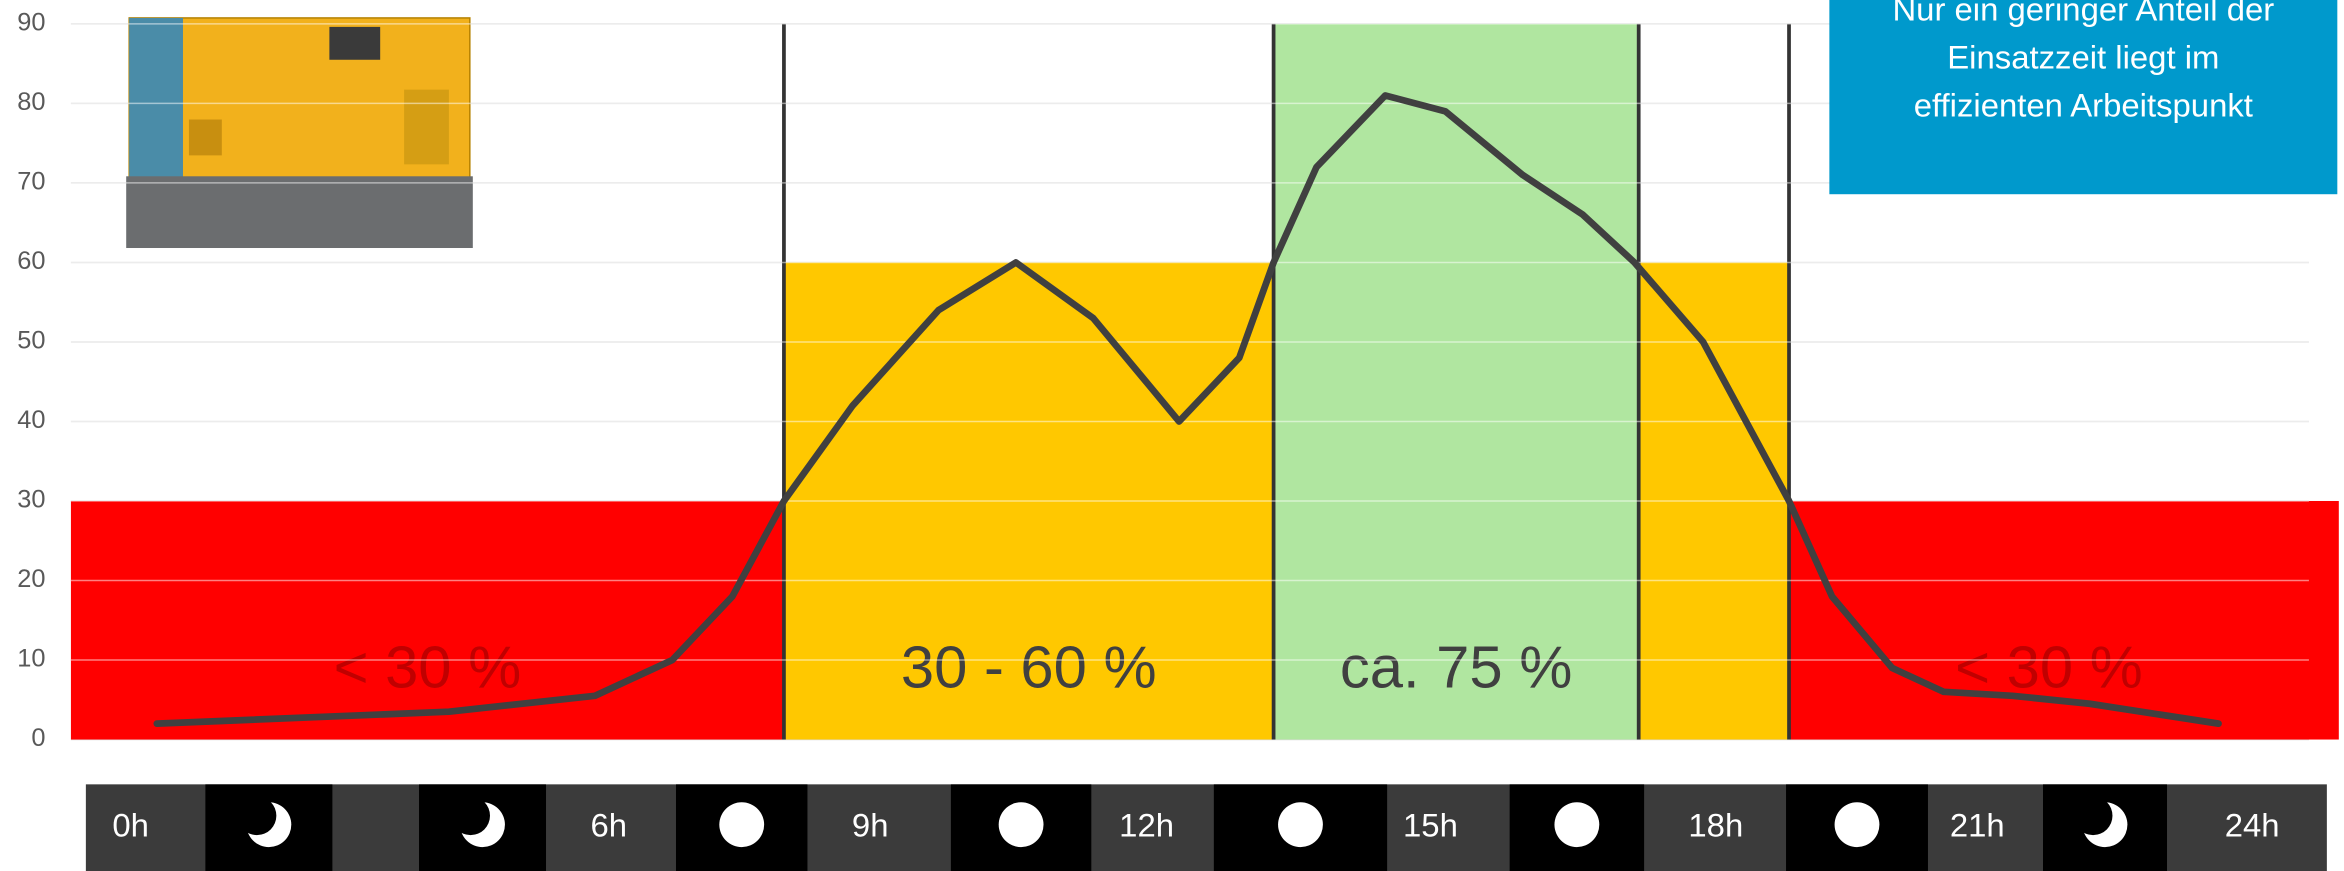 Image resolution: width=2344 pixels, height=871 pixels. Describe the element at coordinates (2083, 104) in the screenshot. I see `callout-text: effizienten Arbeitspunkt` at that location.